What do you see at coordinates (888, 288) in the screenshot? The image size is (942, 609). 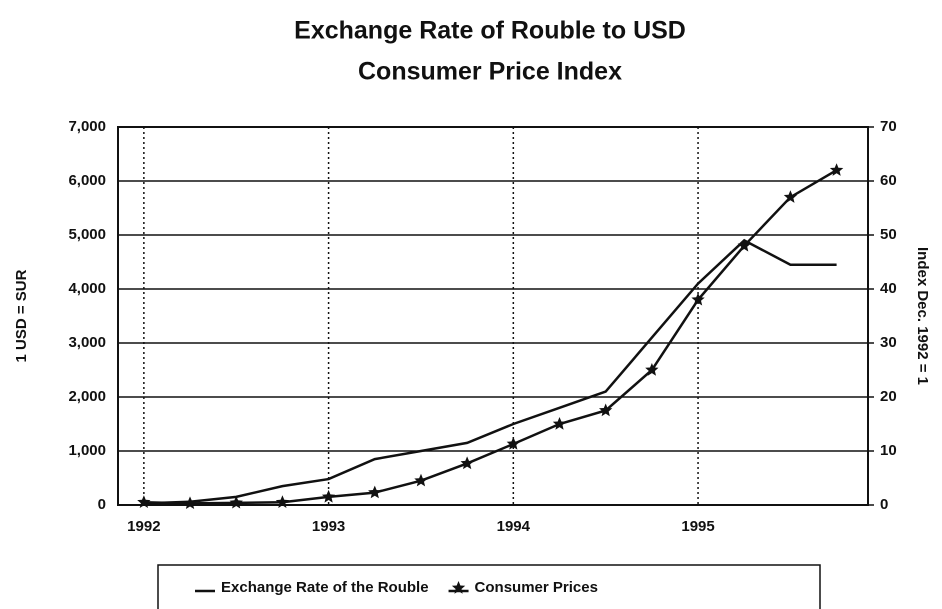 I see `y2-tick-label: 40` at bounding box center [888, 288].